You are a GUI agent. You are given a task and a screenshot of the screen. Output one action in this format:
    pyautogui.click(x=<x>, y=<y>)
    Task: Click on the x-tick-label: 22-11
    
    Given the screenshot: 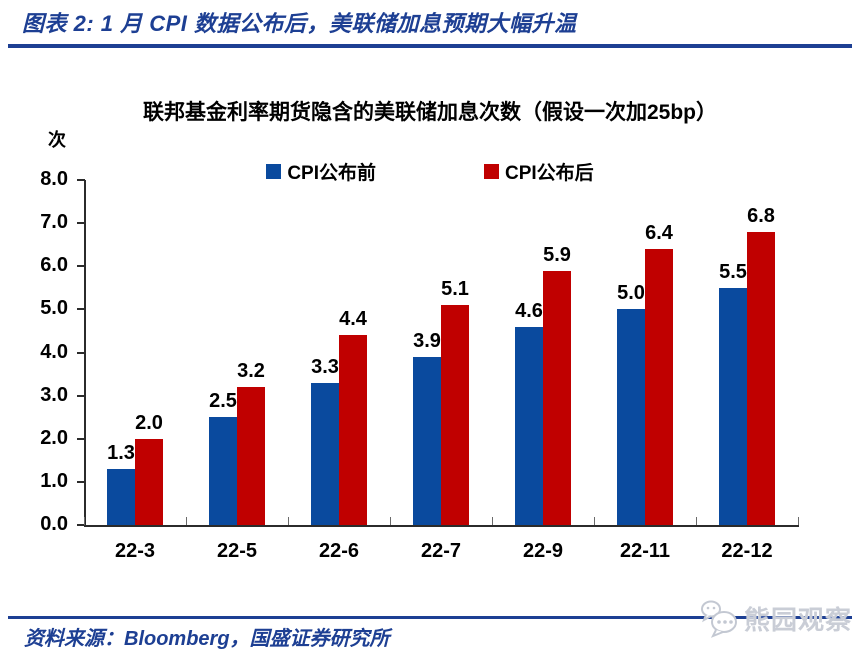 What is the action you would take?
    pyautogui.click(x=645, y=551)
    